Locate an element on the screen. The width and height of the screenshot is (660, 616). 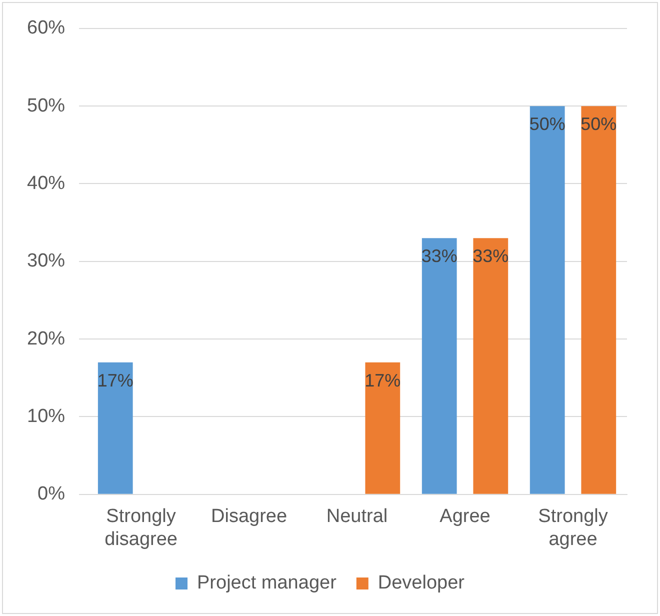
x-tick-label: Strongly disagree is located at coordinates (141, 528).